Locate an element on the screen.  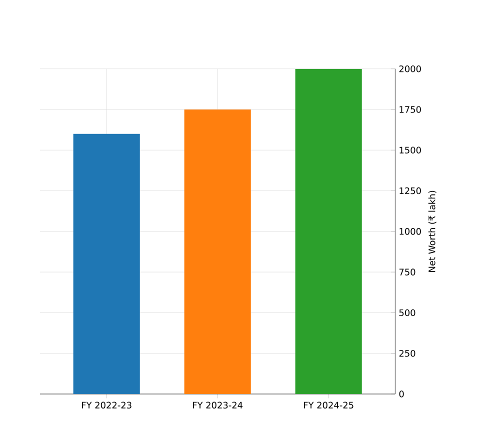
y-tick-label: 0 is located at coordinates (401, 394).